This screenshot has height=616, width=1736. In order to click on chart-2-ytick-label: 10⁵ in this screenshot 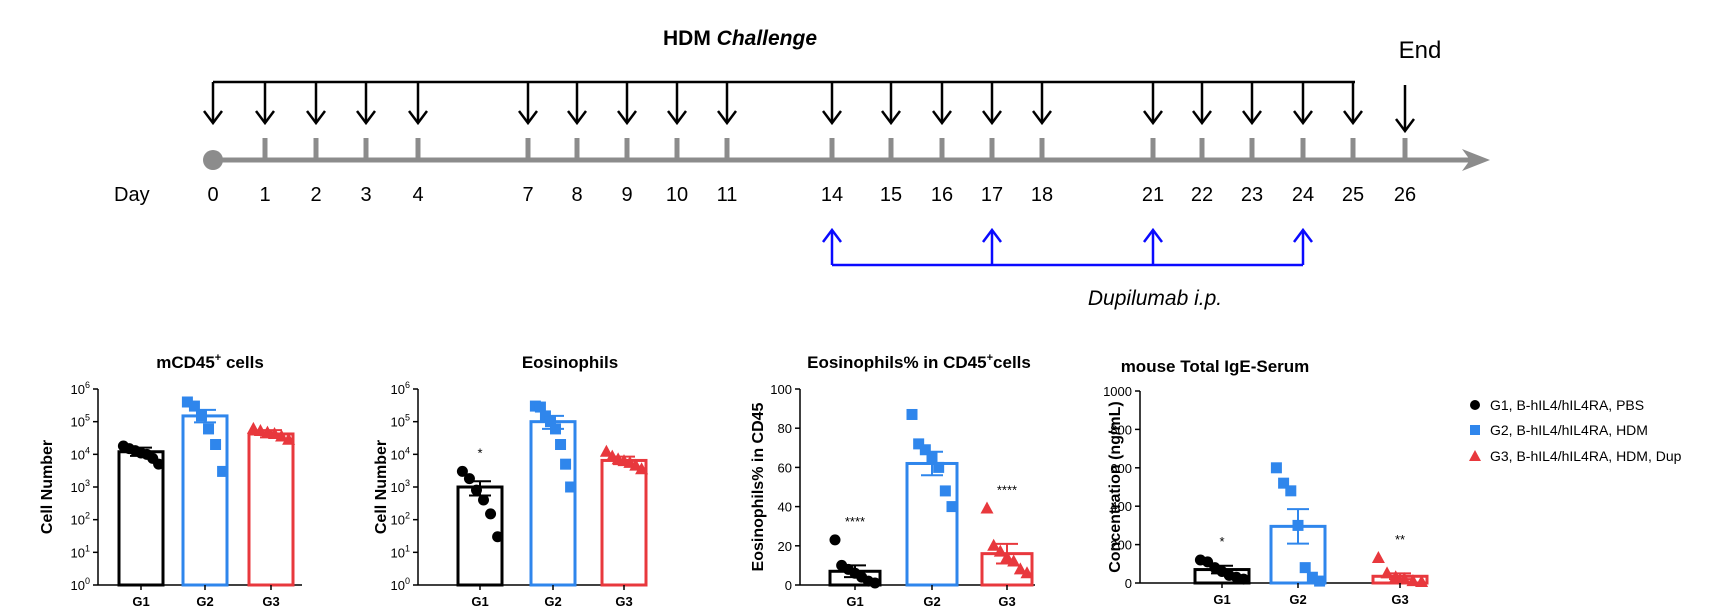, I will do `click(400, 421)`.